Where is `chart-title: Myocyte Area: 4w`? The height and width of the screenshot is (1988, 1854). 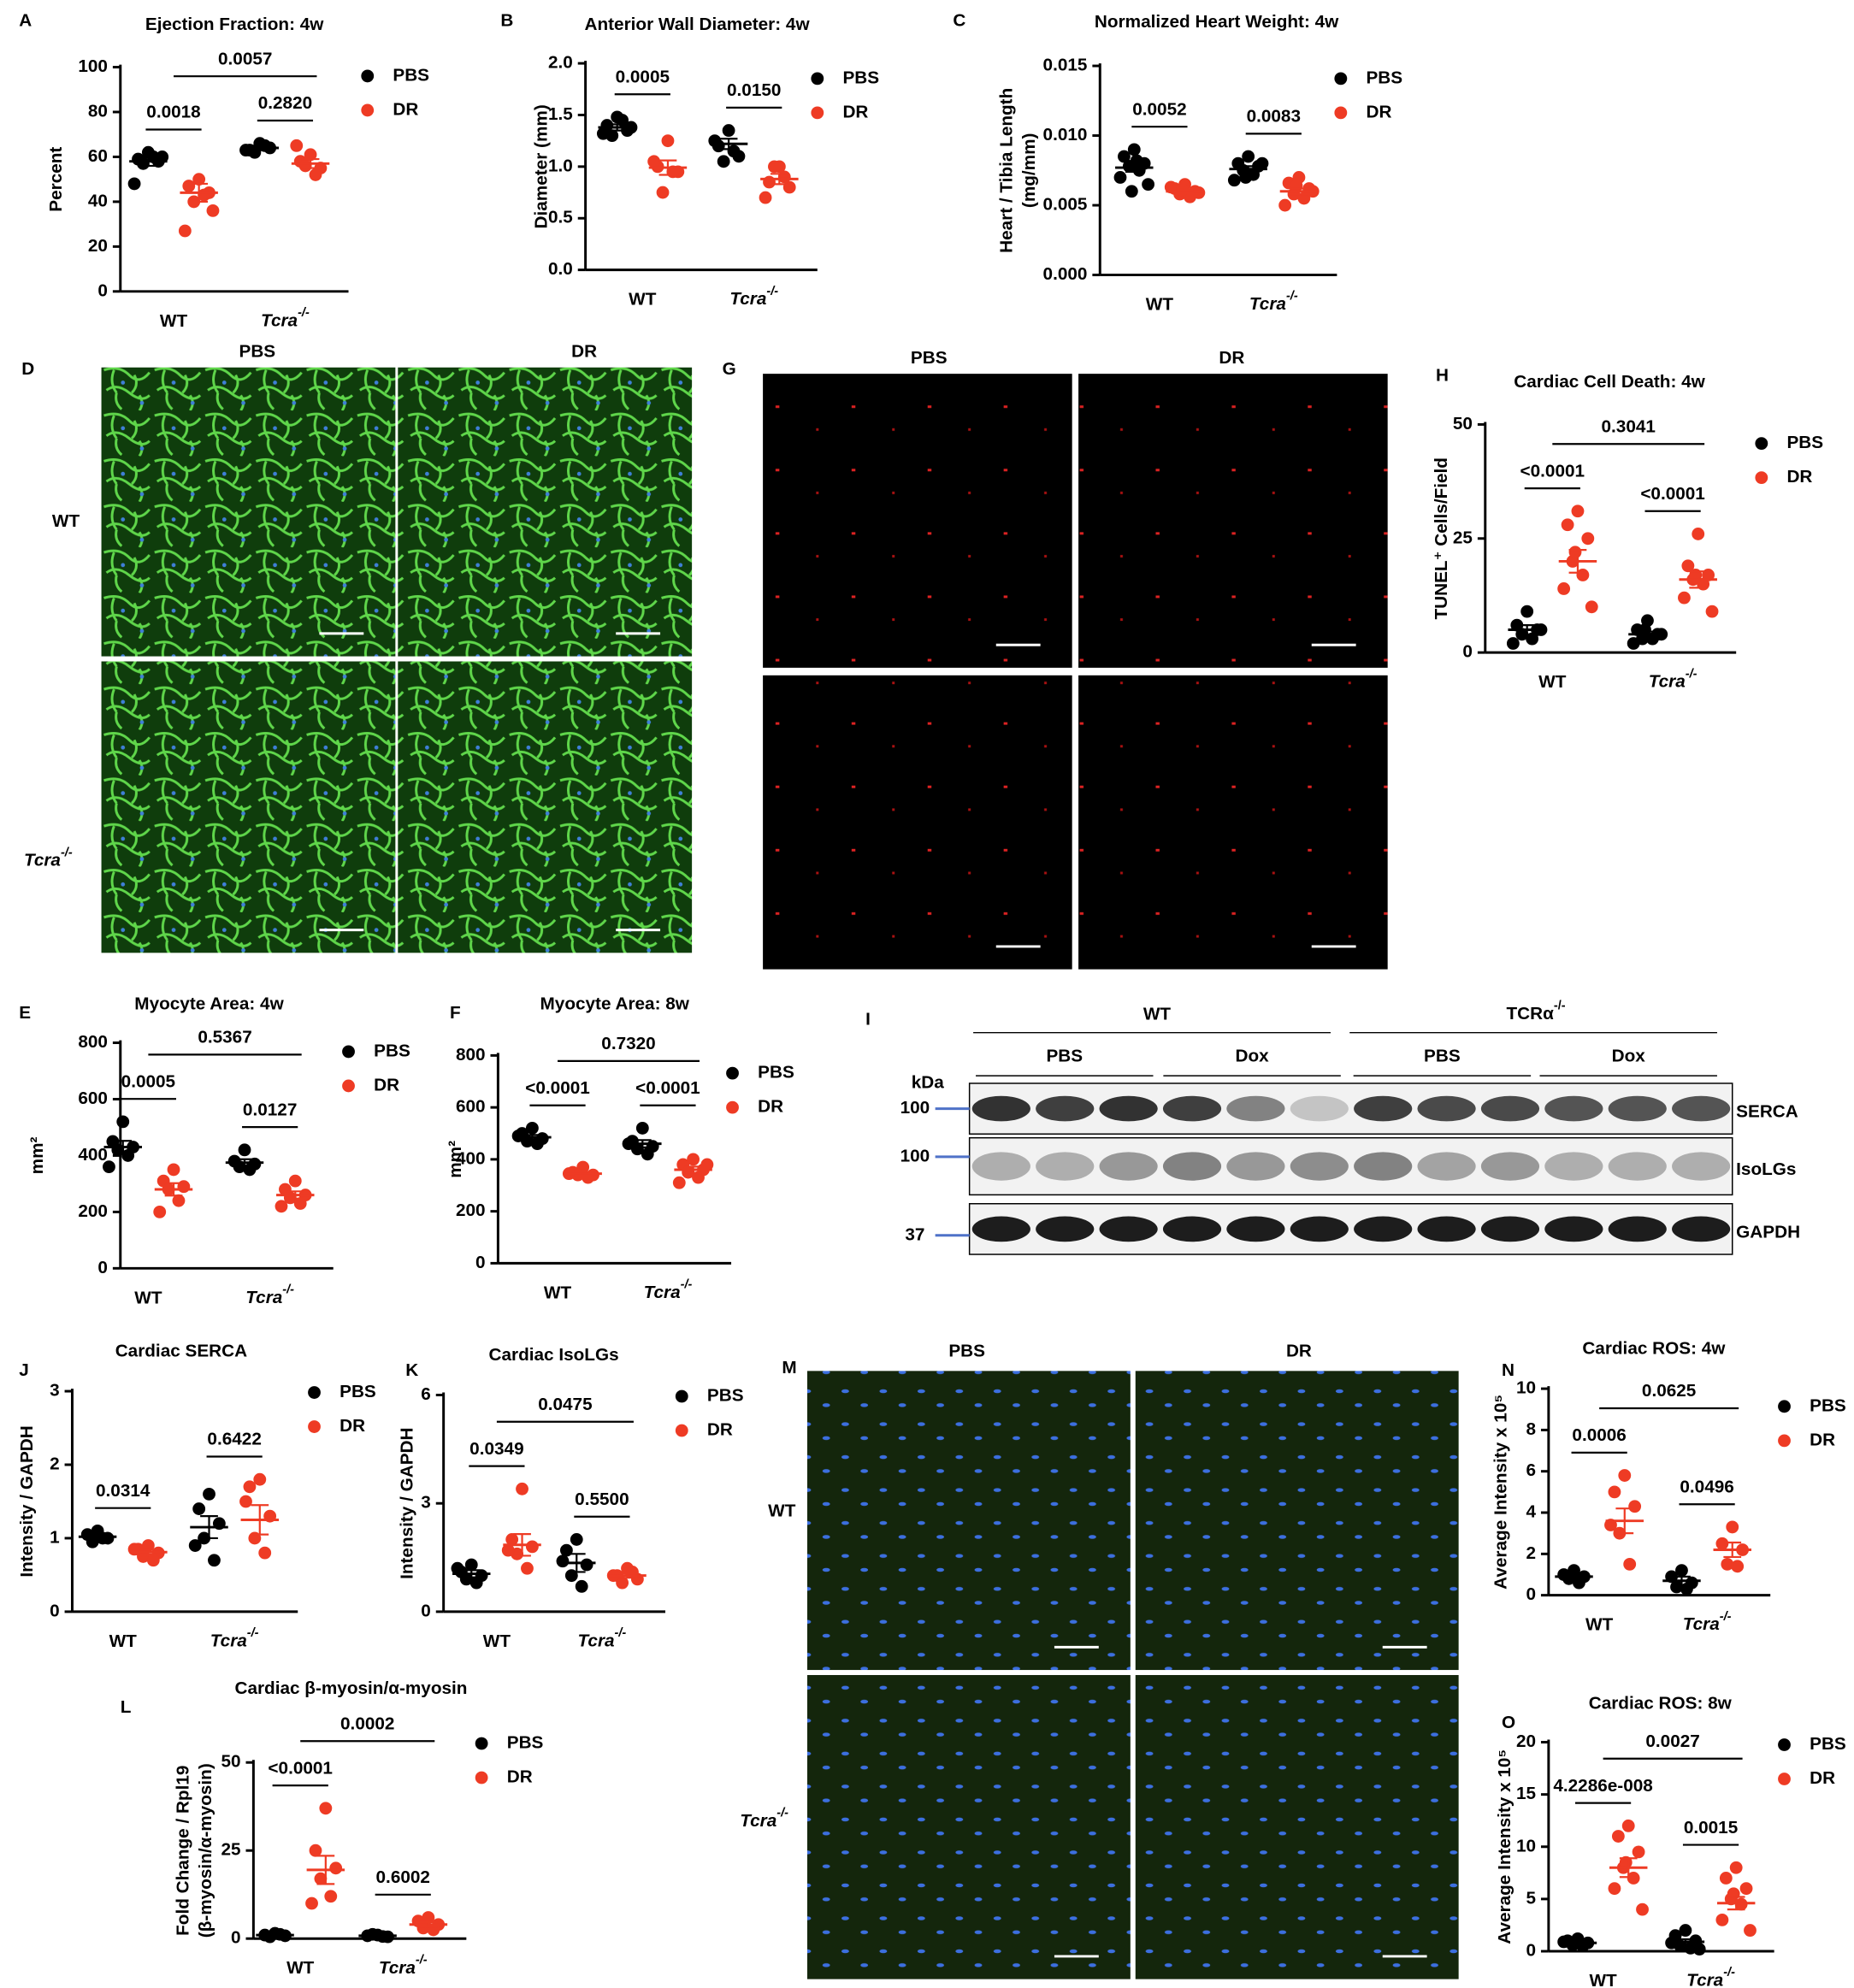
chart-title: Myocyte Area: 4w is located at coordinates (209, 1004).